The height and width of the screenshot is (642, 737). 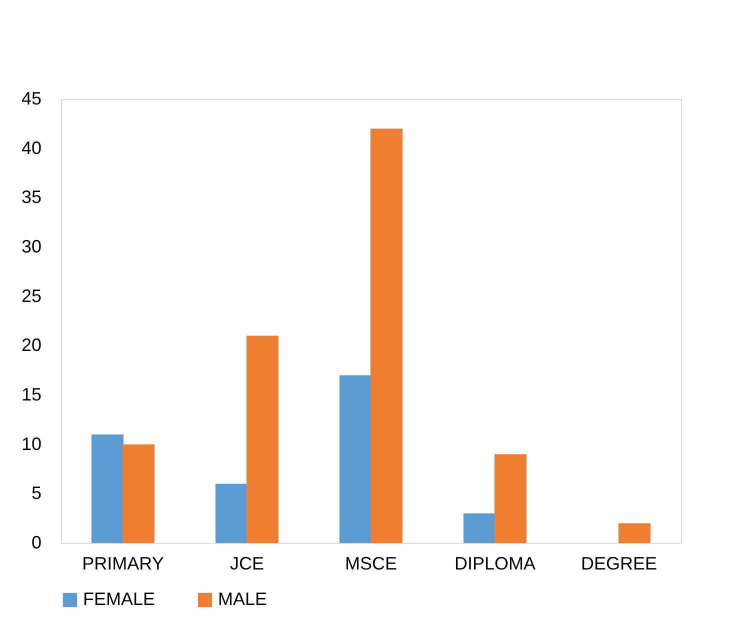 I want to click on y-tick-label: 45, so click(x=31, y=98).